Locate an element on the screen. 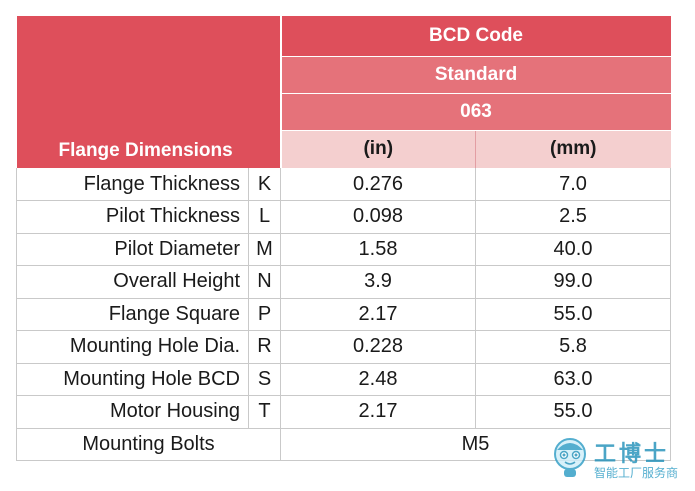  row-label: Flange Square is located at coordinates (132, 314).